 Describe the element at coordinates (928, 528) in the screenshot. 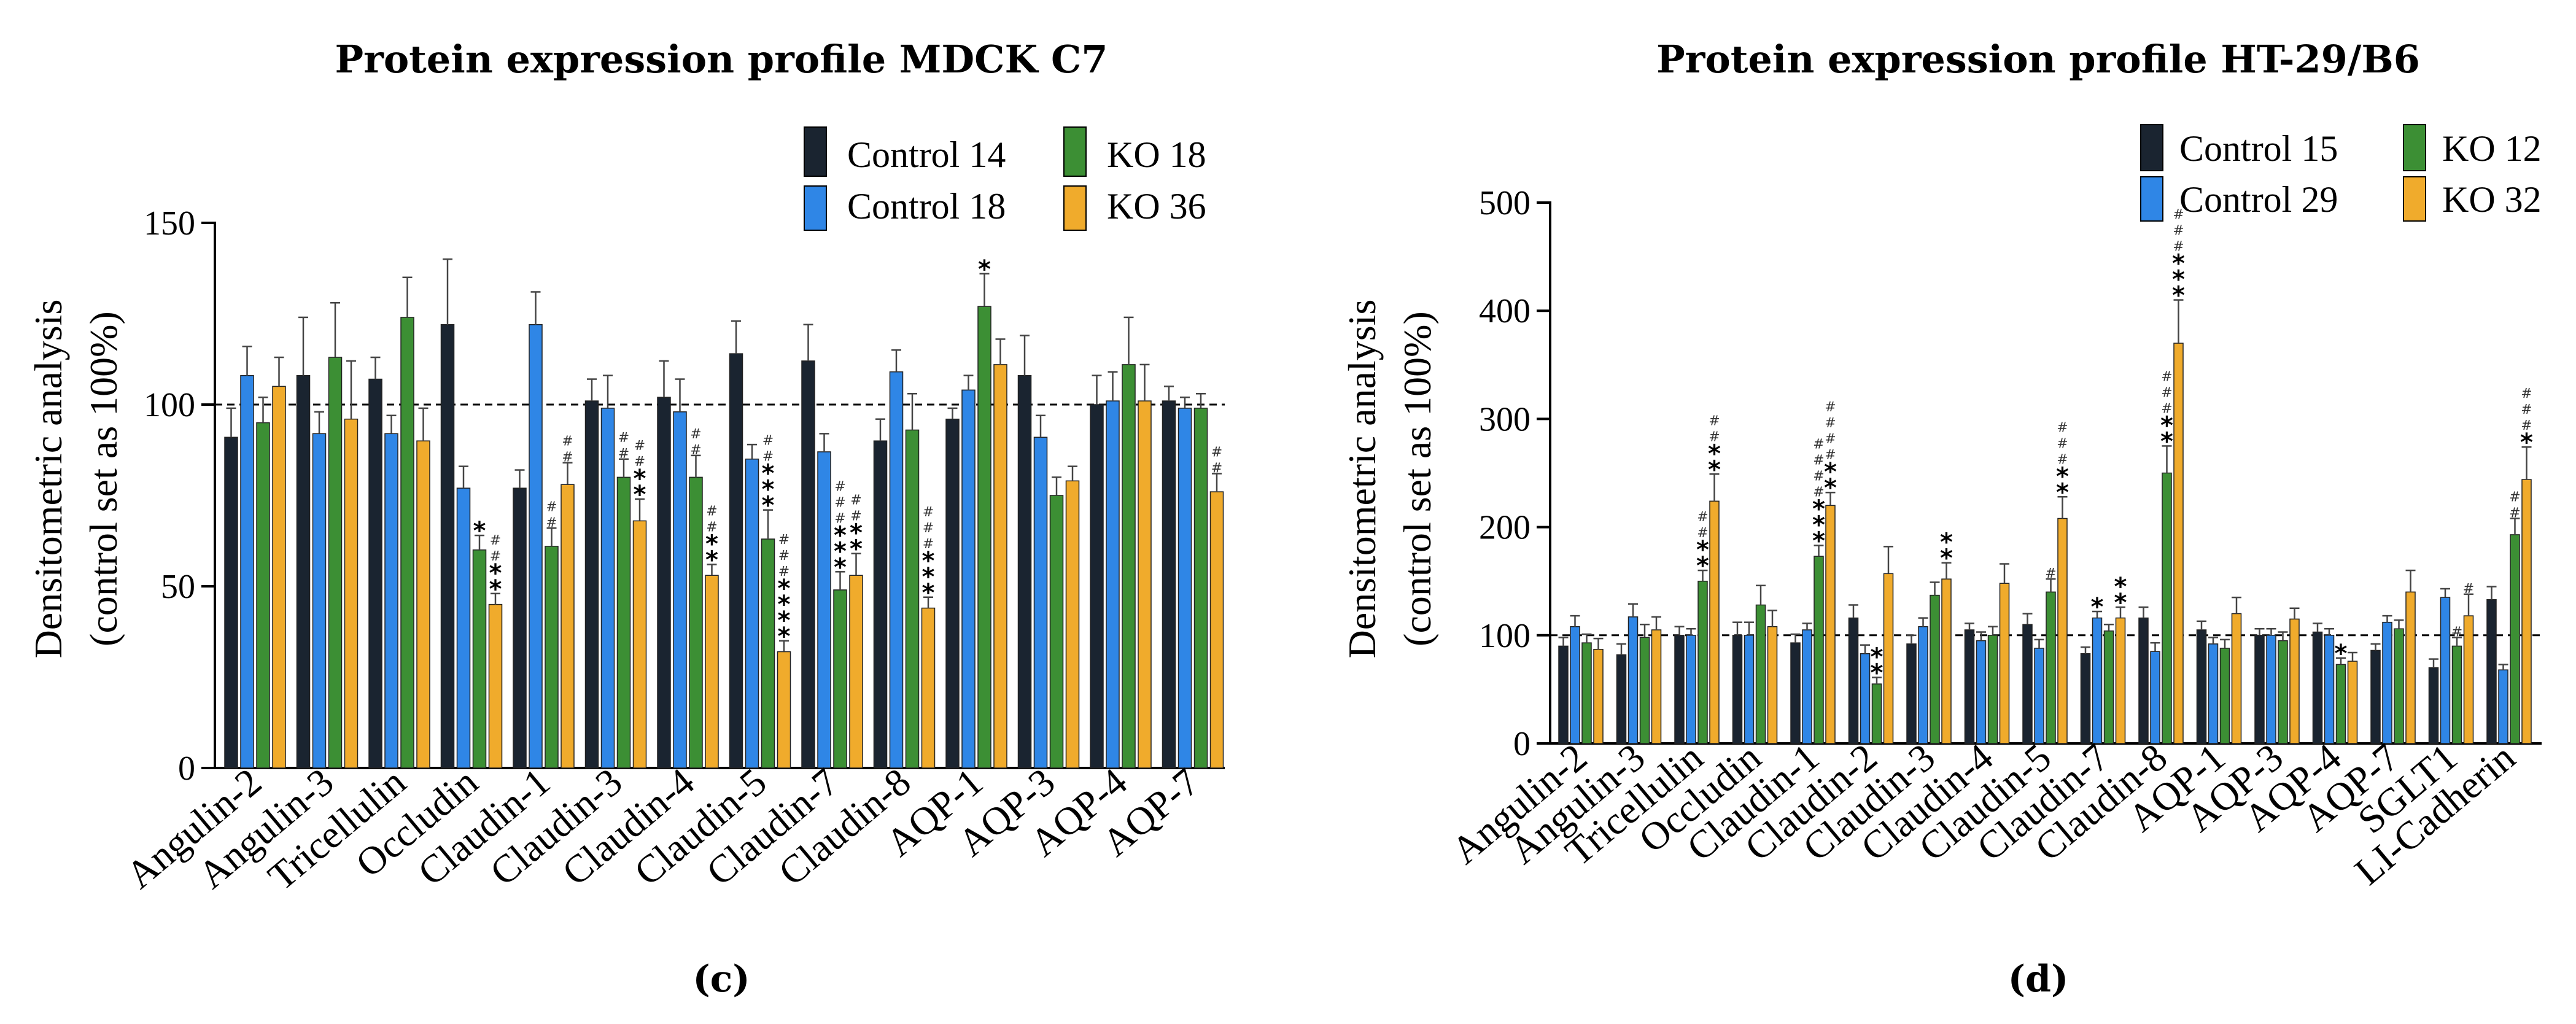

I see `c-sig-hash-9-3-1: #` at that location.